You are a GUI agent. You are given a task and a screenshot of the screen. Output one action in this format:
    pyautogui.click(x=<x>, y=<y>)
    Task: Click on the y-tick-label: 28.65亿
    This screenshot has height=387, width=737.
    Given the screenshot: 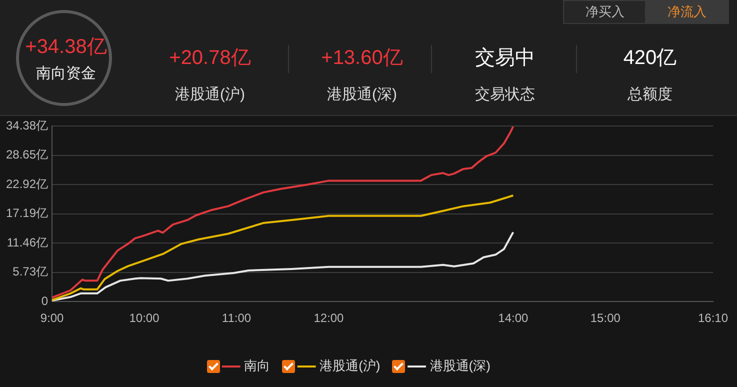 What is the action you would take?
    pyautogui.click(x=27, y=155)
    